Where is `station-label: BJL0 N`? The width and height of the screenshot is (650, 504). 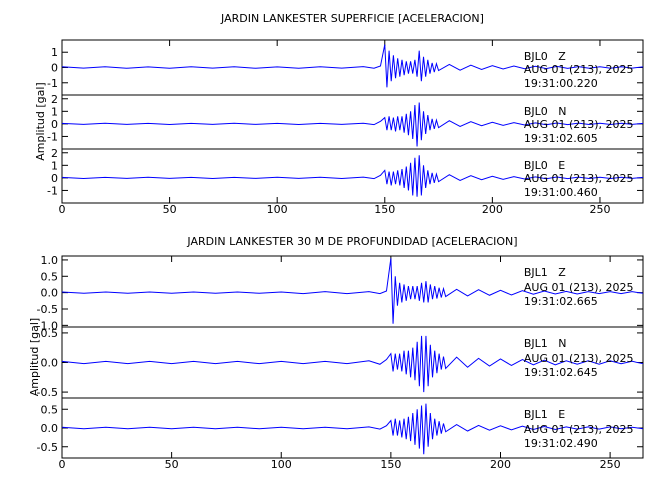
station-label: BJL0 N is located at coordinates (545, 111).